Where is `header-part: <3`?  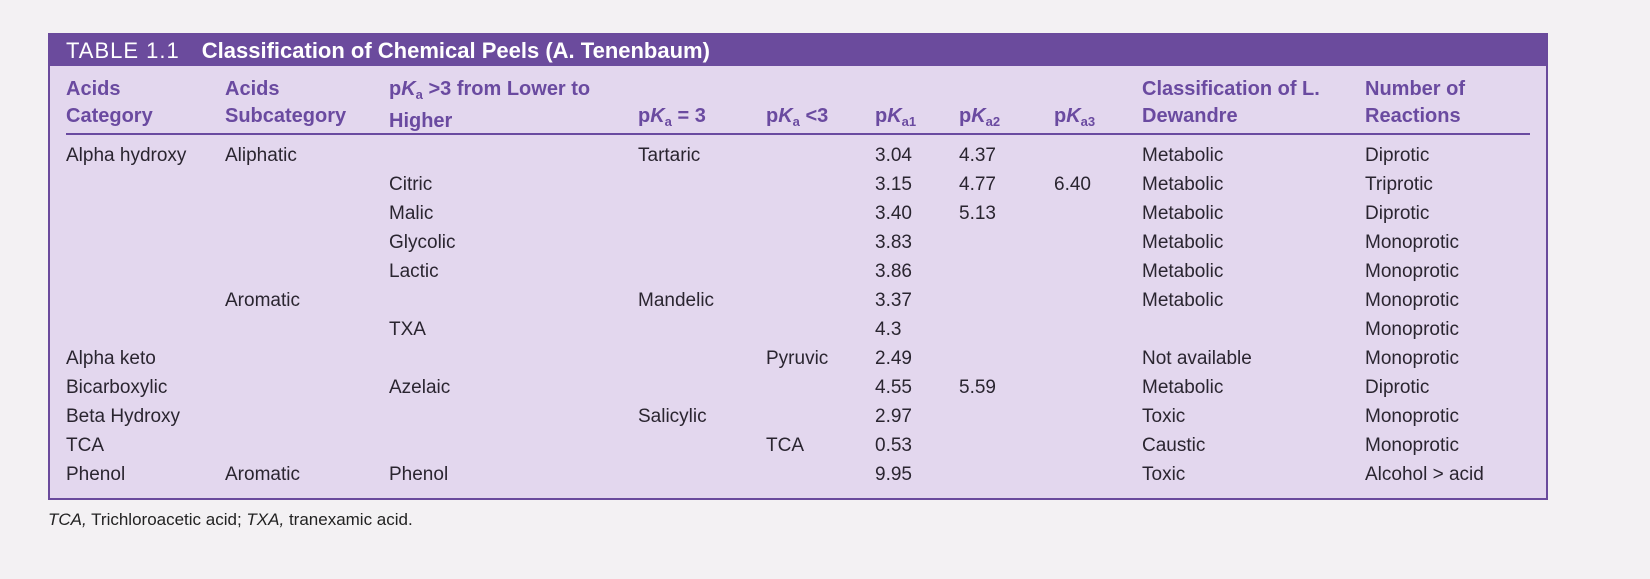
header-part: <3 is located at coordinates (814, 116).